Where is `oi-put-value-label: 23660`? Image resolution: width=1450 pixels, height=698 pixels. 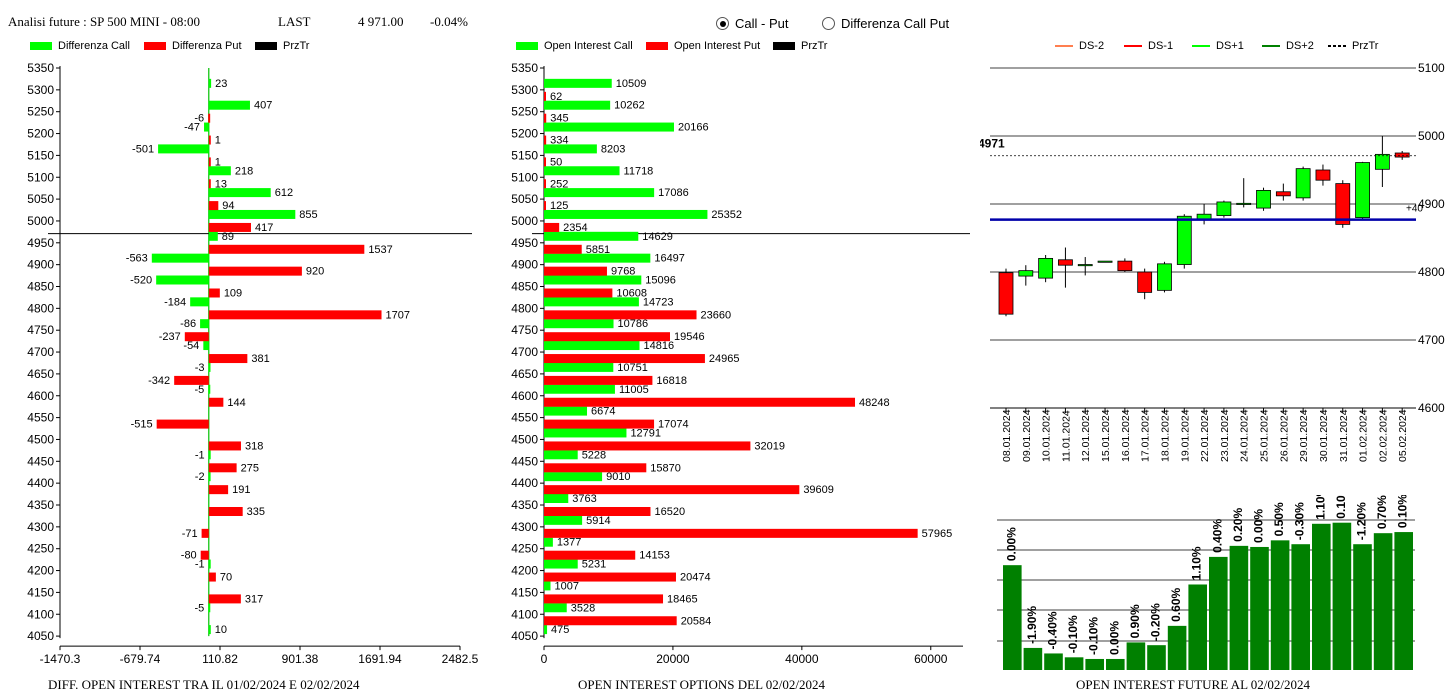 oi-put-value-label: 23660 is located at coordinates (716, 315).